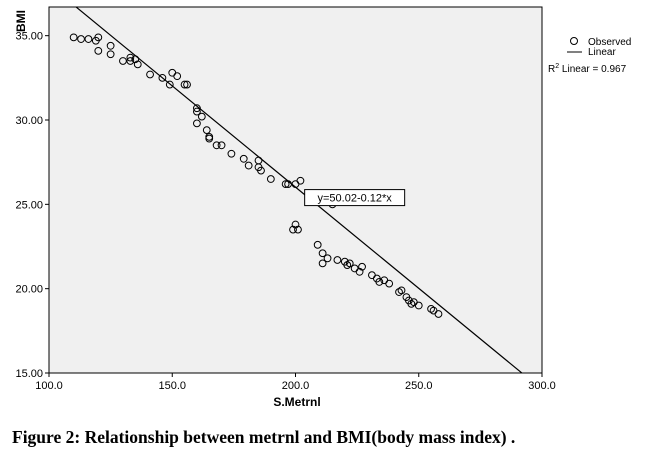  What do you see at coordinates (29, 290) in the screenshot?
I see `y-tick-label: 20.00` at bounding box center [29, 290].